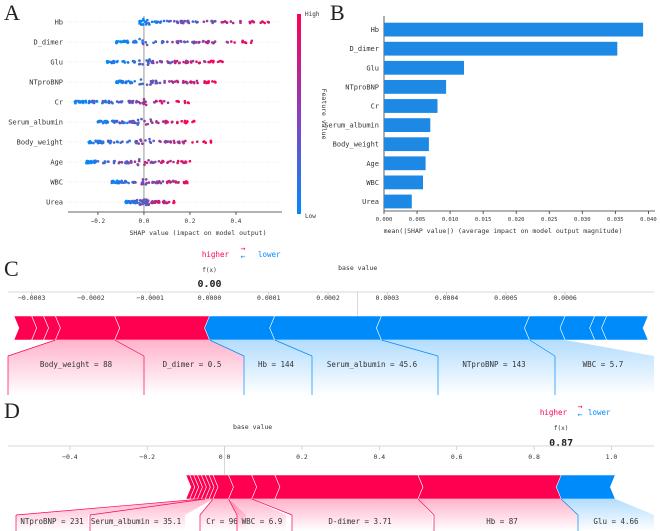 The image size is (660, 531). What do you see at coordinates (31, 348) in the screenshot?
I see `panel-c-label-body-weight-88-guide` at bounding box center [31, 348].